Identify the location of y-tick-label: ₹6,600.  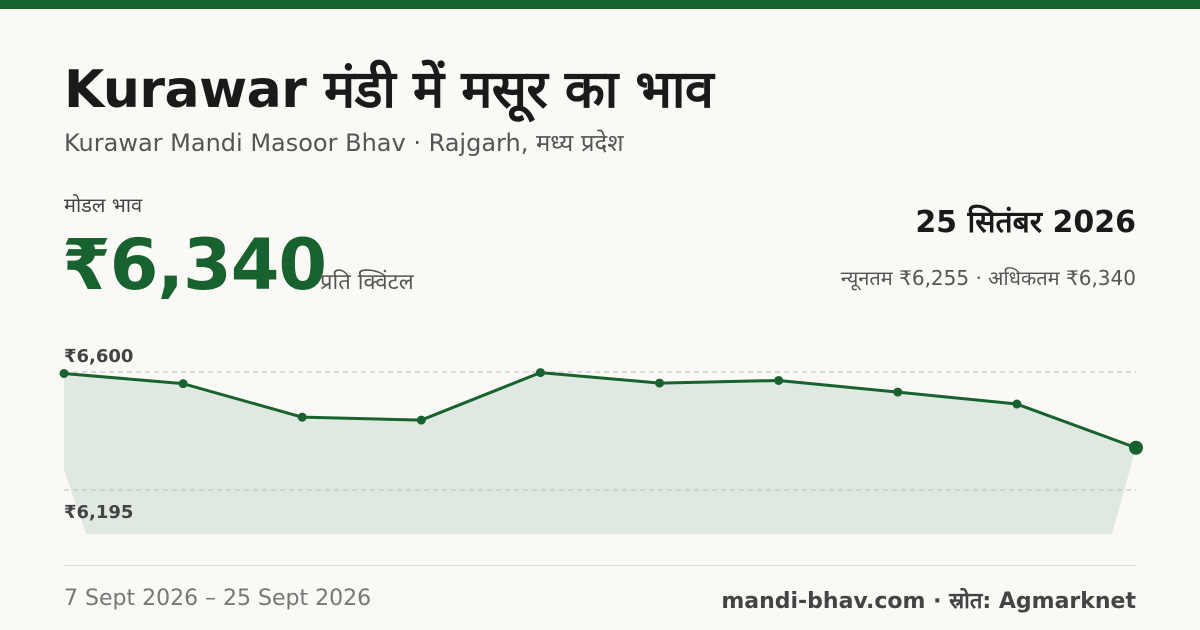
(98, 356).